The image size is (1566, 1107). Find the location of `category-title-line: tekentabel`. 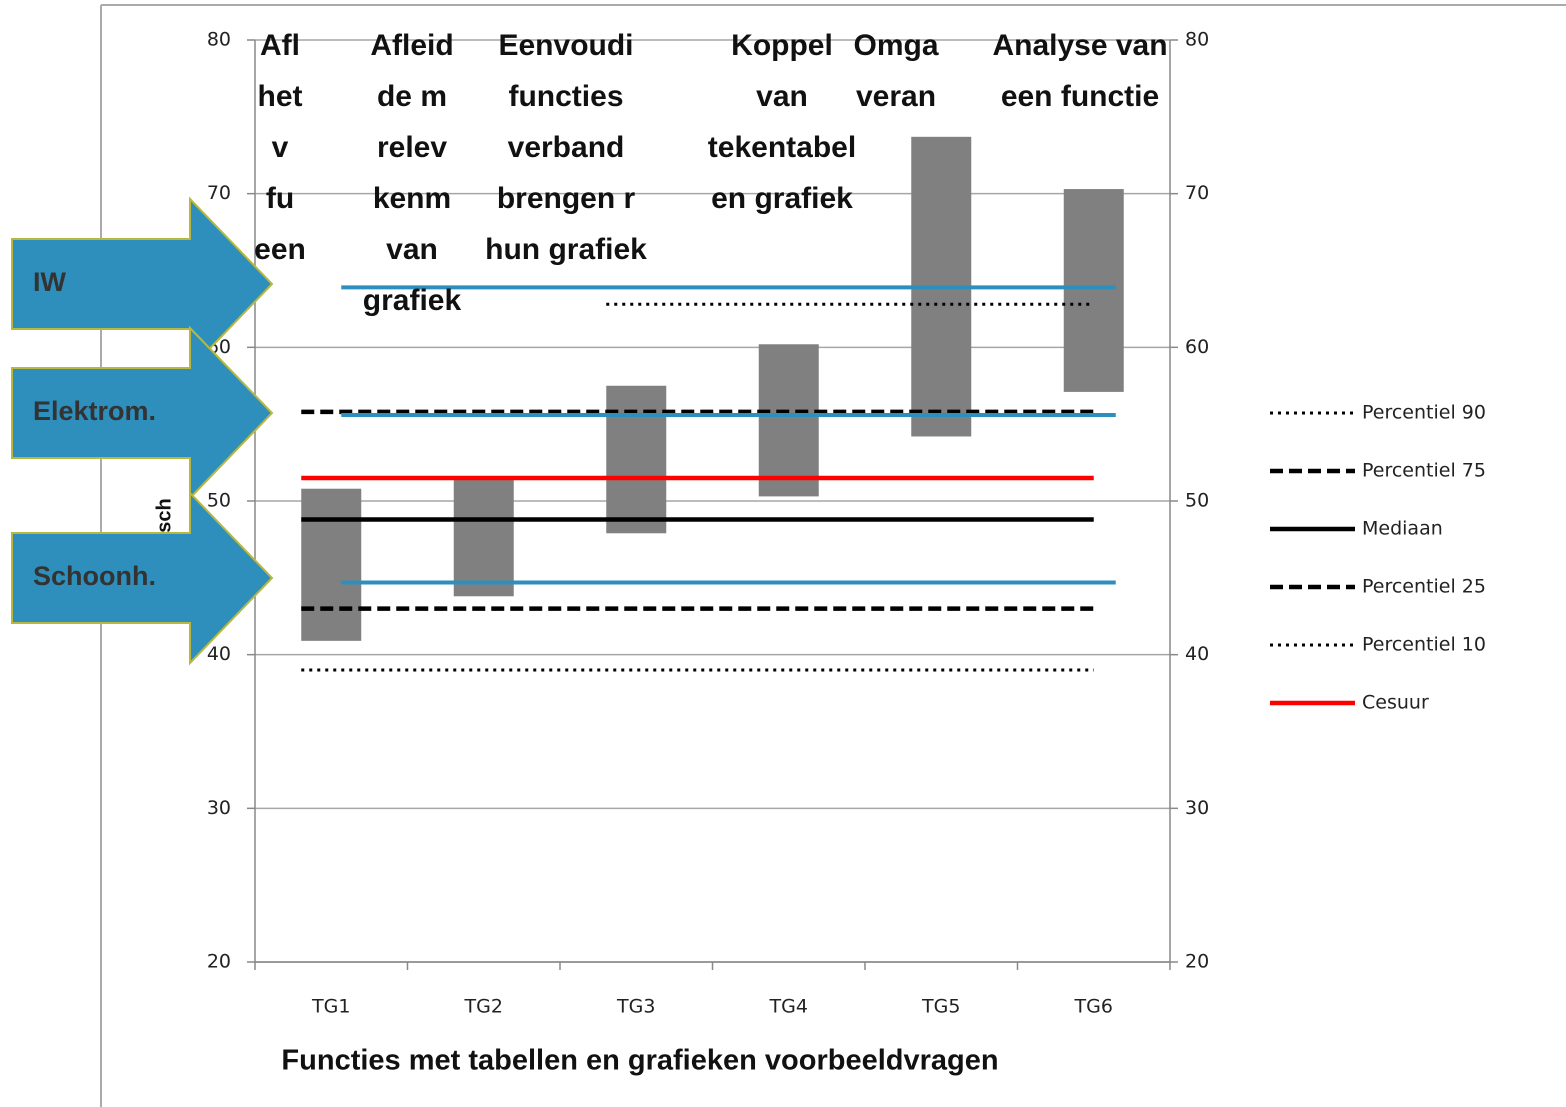

category-title-line: tekentabel is located at coordinates (782, 147).